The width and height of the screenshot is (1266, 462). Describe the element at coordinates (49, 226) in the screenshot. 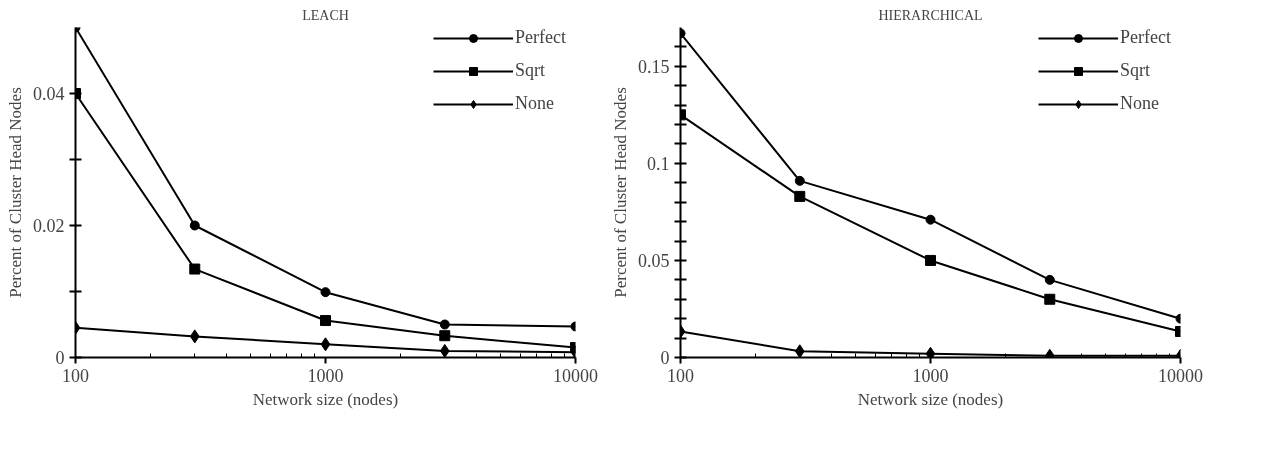

I see `y-tick-label: 0.02` at that location.